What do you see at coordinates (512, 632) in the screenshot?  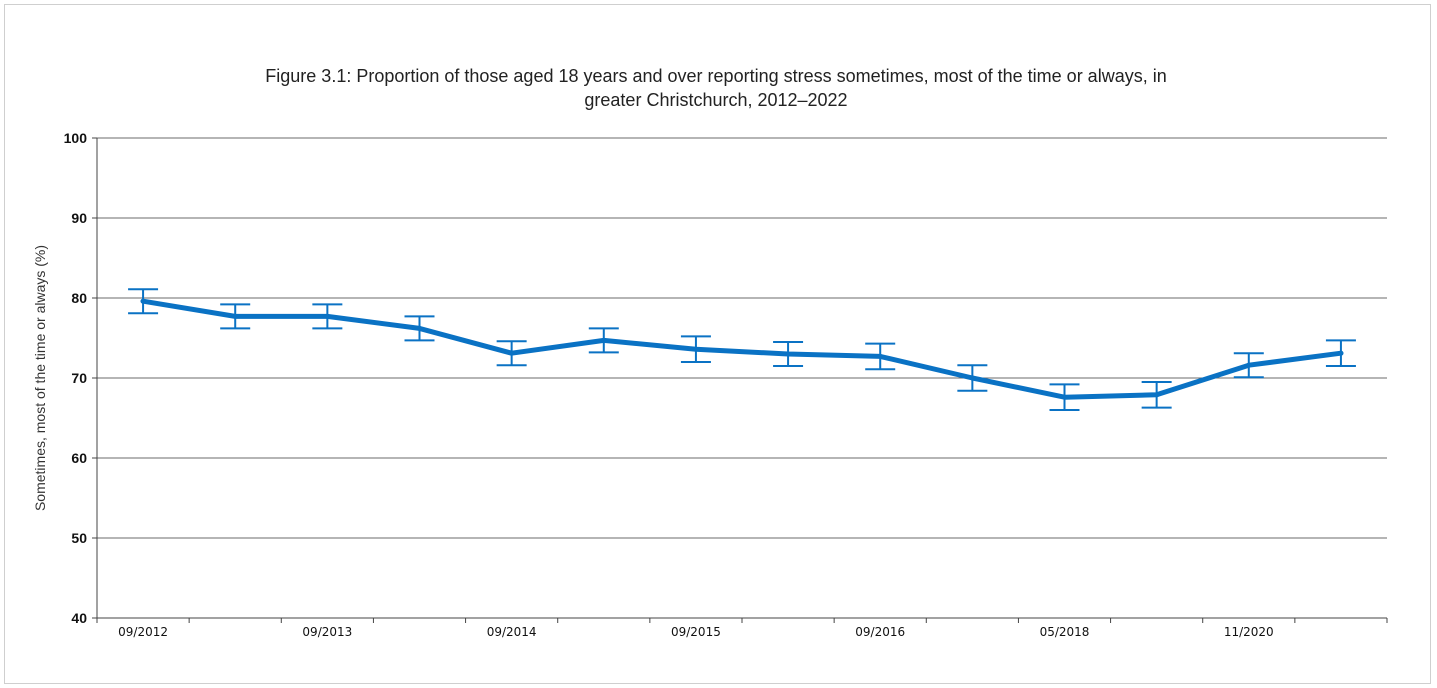 I see `x-tick-label-09-2014: 09/2014` at bounding box center [512, 632].